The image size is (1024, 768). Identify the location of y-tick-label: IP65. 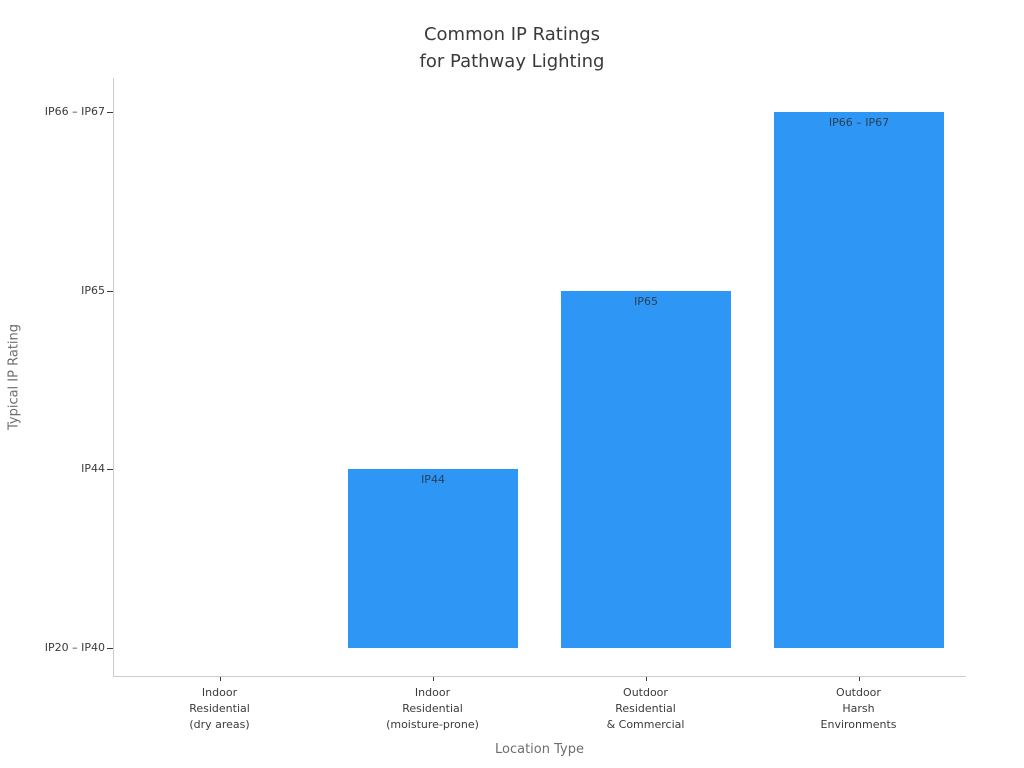
(93, 290).